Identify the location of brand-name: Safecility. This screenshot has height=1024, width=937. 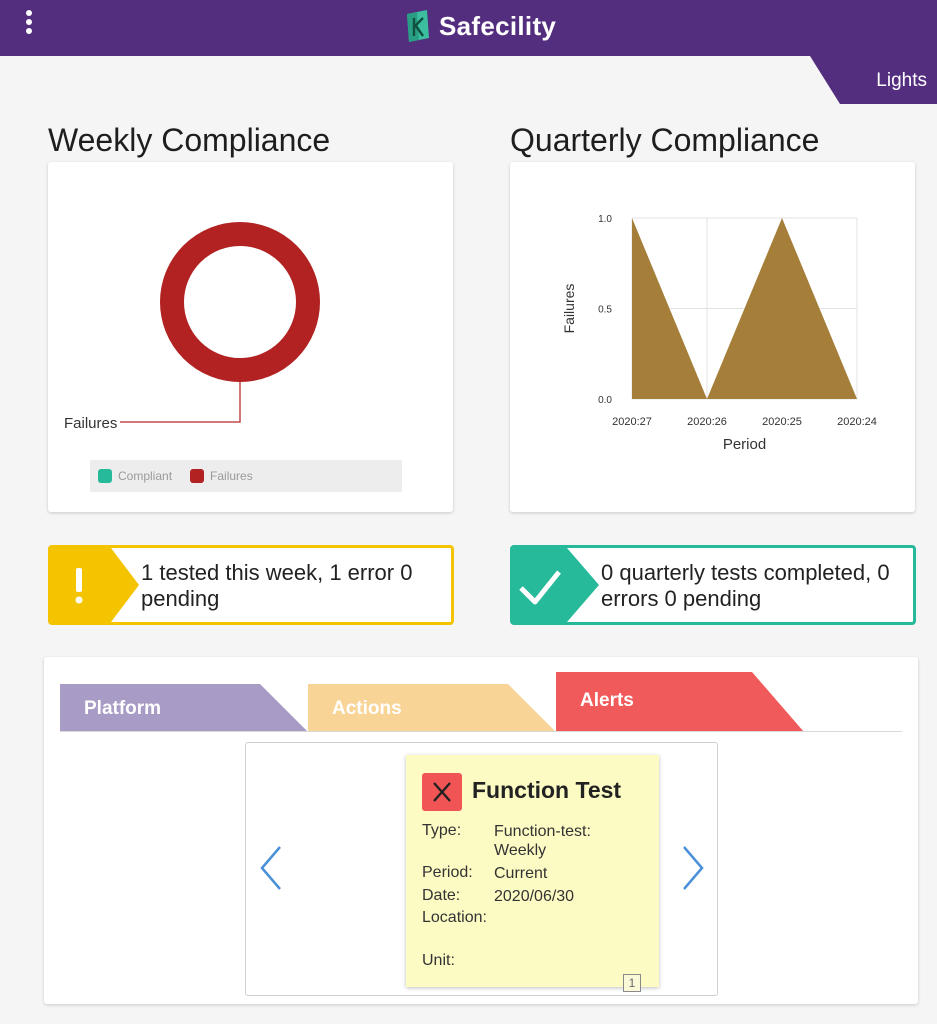
(498, 25).